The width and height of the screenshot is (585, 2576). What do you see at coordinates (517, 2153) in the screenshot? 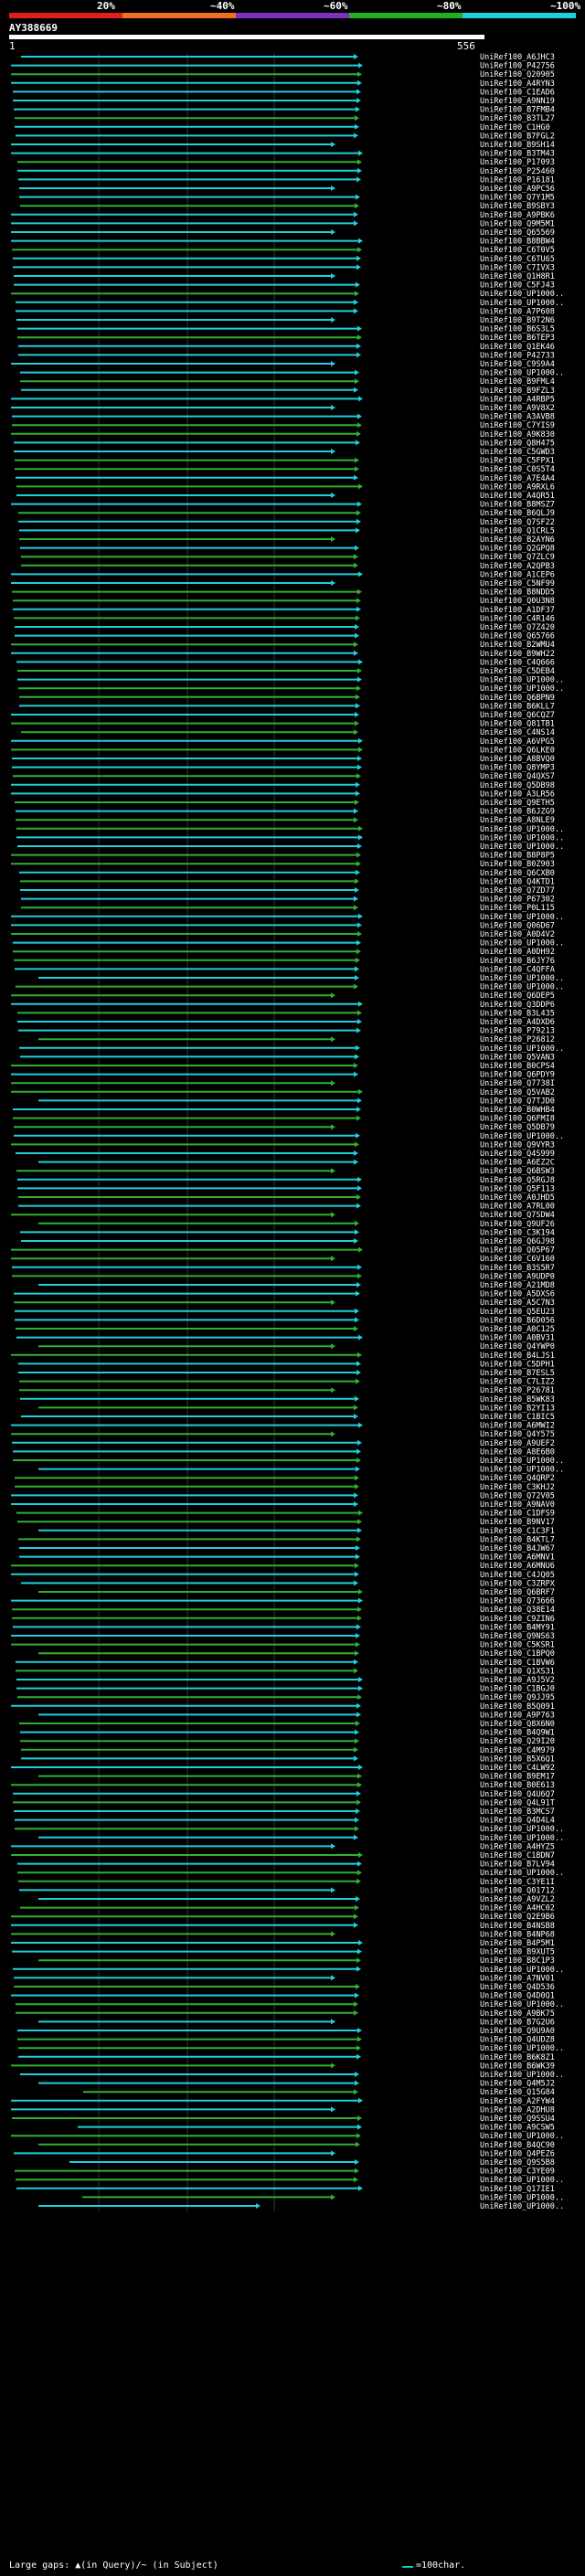
I see `hit-label: UniRef100_Q4PEZ6` at bounding box center [517, 2153].